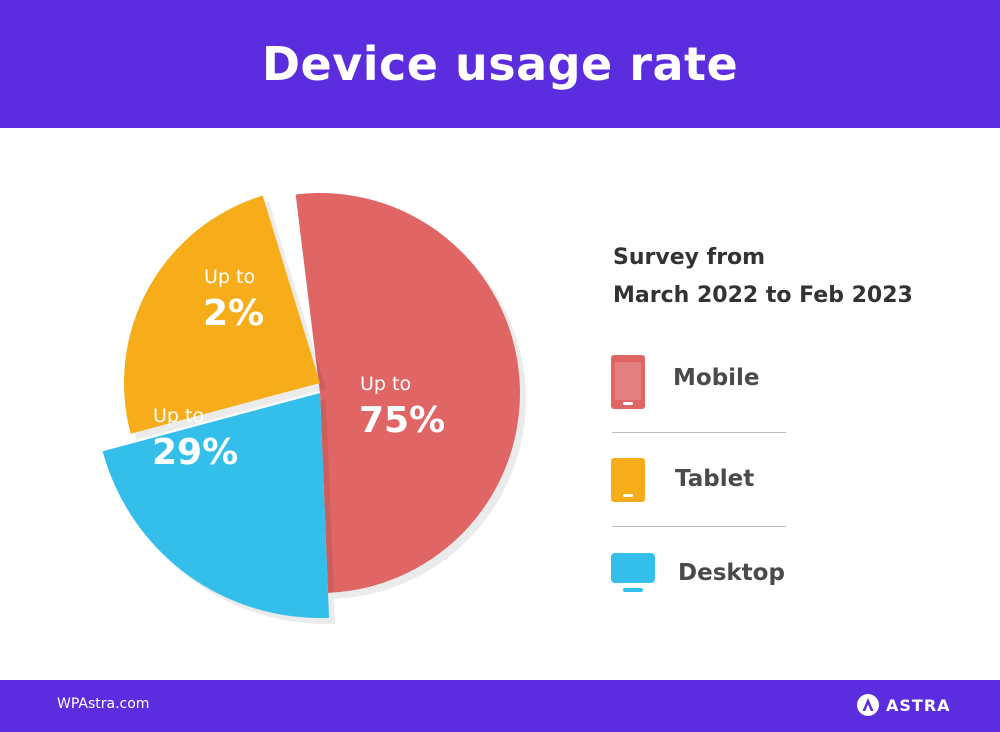  Describe the element at coordinates (628, 480) in the screenshot. I see `tablet-icon` at that location.